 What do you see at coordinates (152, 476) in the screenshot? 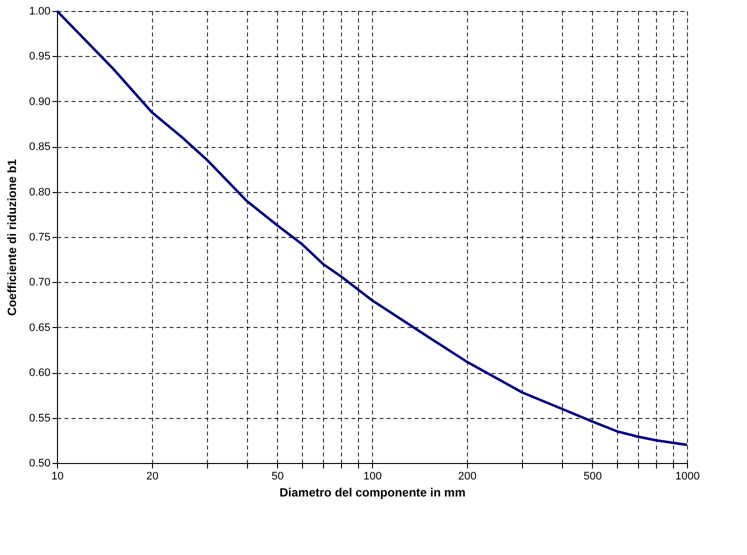
I see `x-tick-label: 20` at bounding box center [152, 476].